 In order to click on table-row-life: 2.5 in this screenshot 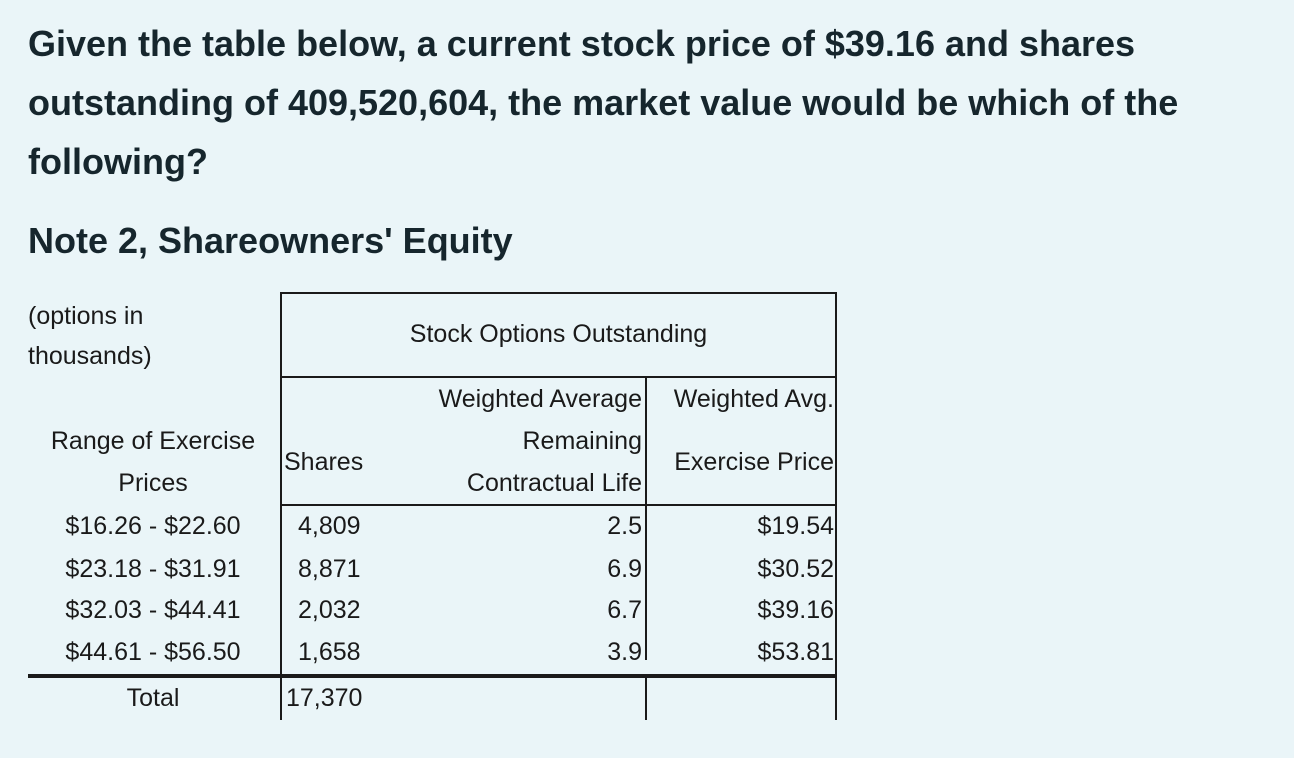, I will do `click(624, 526)`.